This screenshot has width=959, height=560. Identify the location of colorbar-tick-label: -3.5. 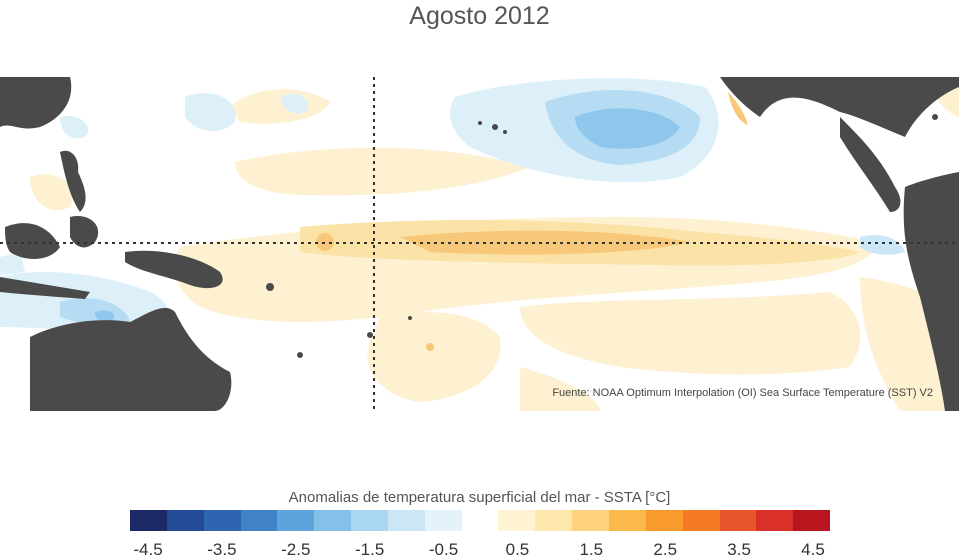
(222, 549).